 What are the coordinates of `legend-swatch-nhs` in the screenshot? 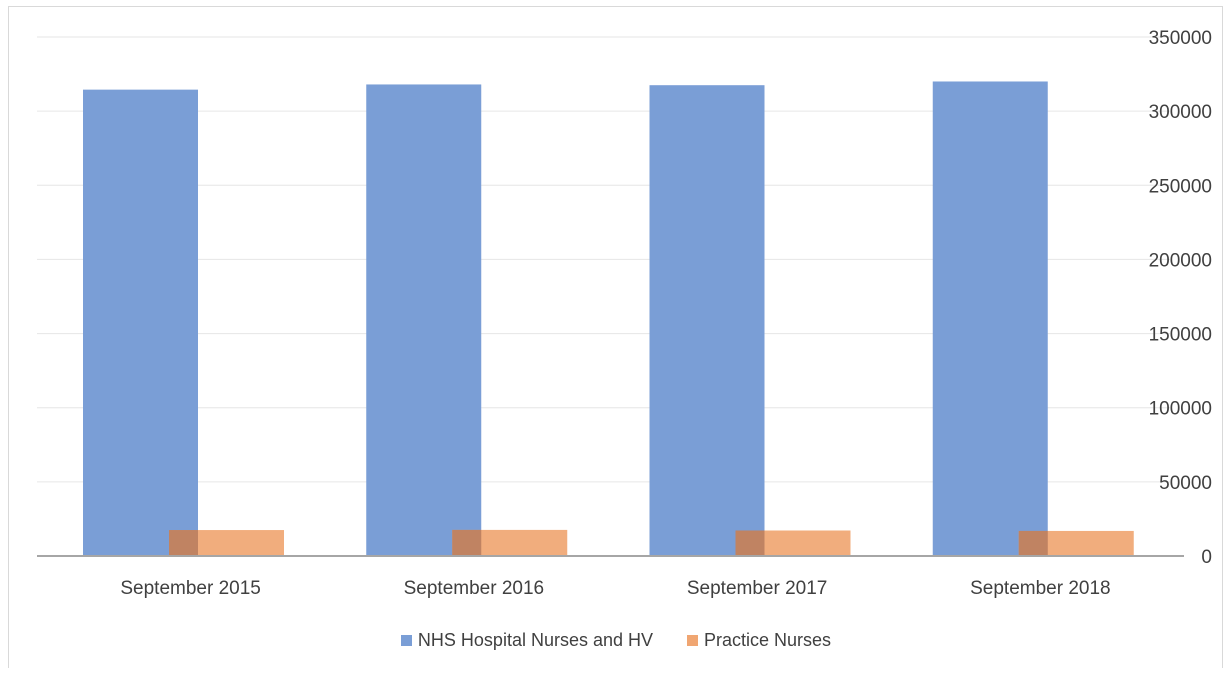 It's located at (406, 640).